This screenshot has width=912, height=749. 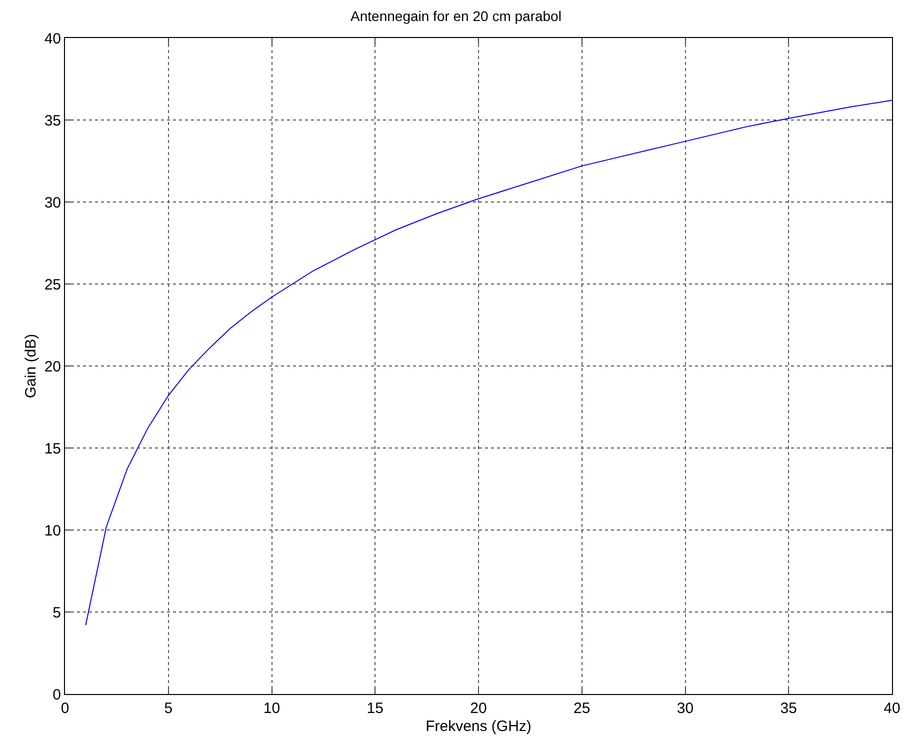 I want to click on x-tick-label: 5, so click(x=168, y=708).